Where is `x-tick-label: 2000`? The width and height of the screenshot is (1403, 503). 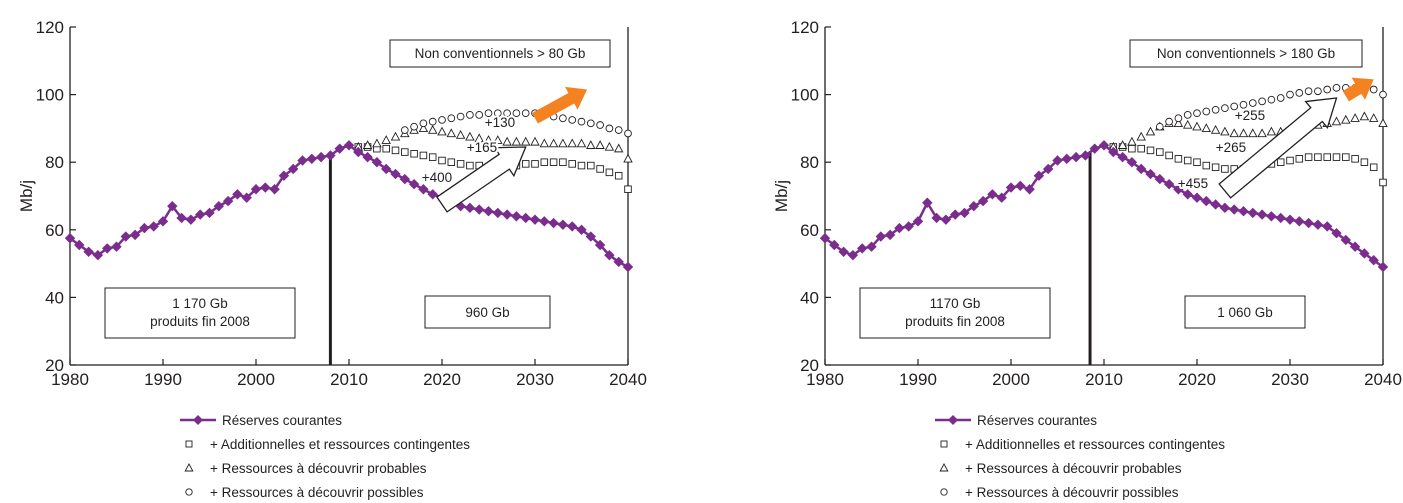 x-tick-label: 2000 is located at coordinates (256, 379).